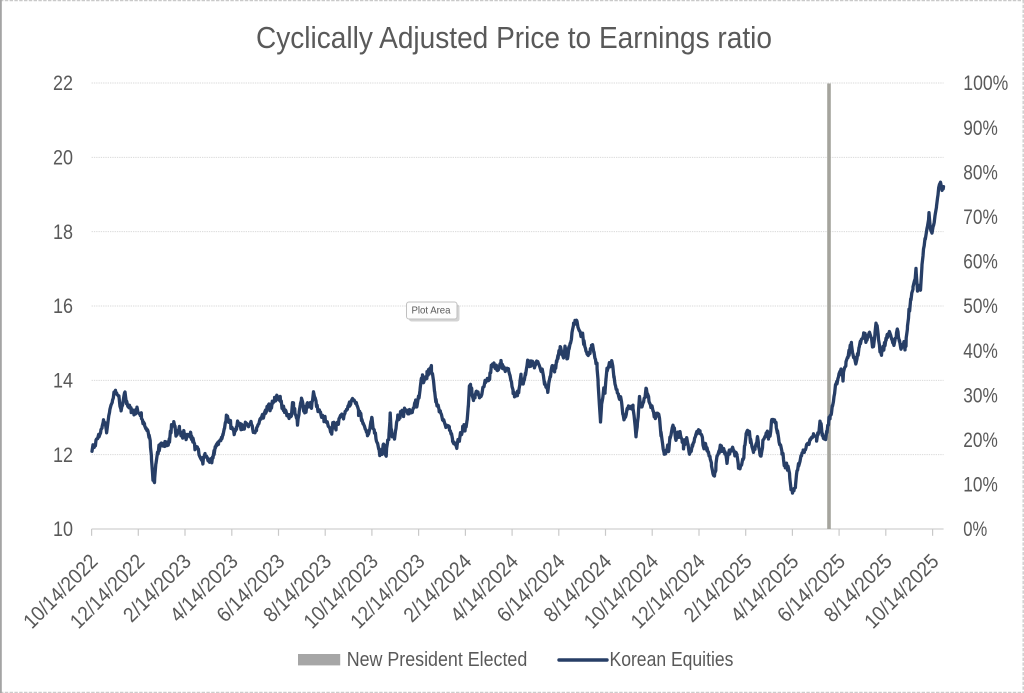 Image resolution: width=1024 pixels, height=693 pixels. I want to click on svg-text: 30%, so click(980, 395).